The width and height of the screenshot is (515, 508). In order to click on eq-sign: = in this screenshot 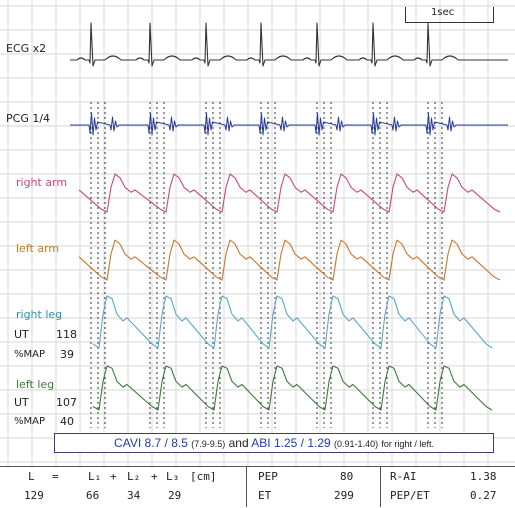, I will do `click(55, 476)`.